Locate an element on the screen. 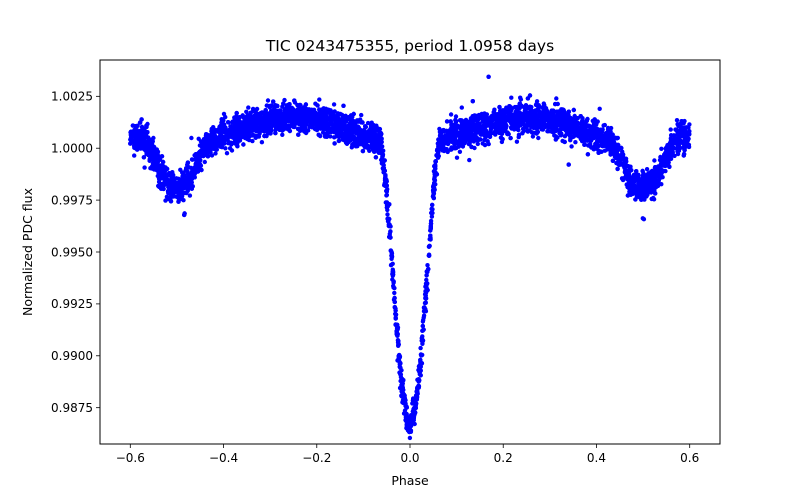 This screenshot has width=800, height=500. chart-title: TIC 0243475355, period 1.0958 days is located at coordinates (409, 46).